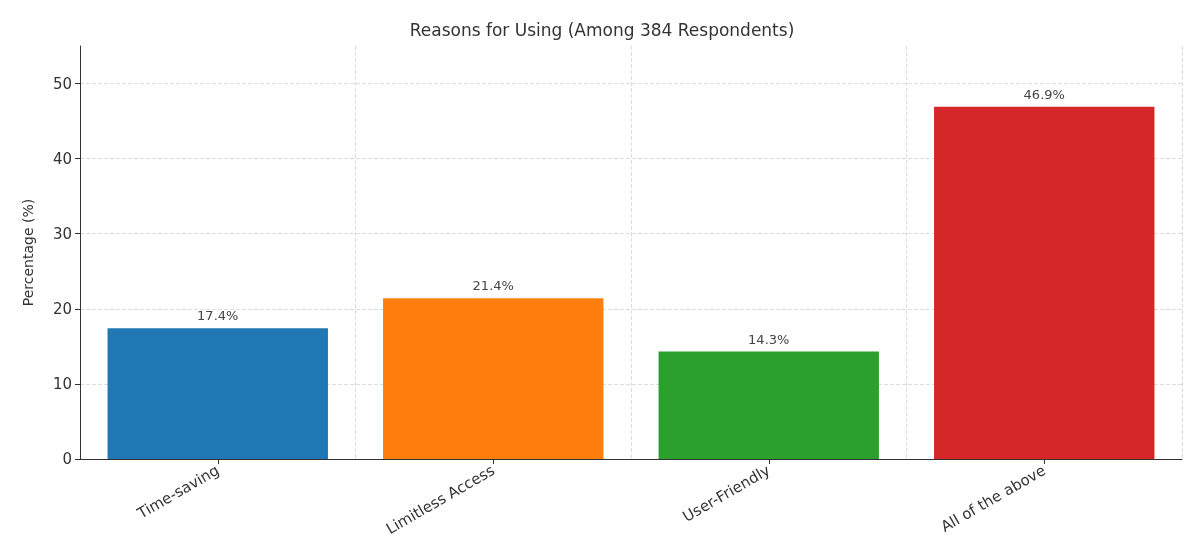 This screenshot has height=552, width=1204. What do you see at coordinates (493, 286) in the screenshot?
I see `data-label: 21.4%` at bounding box center [493, 286].